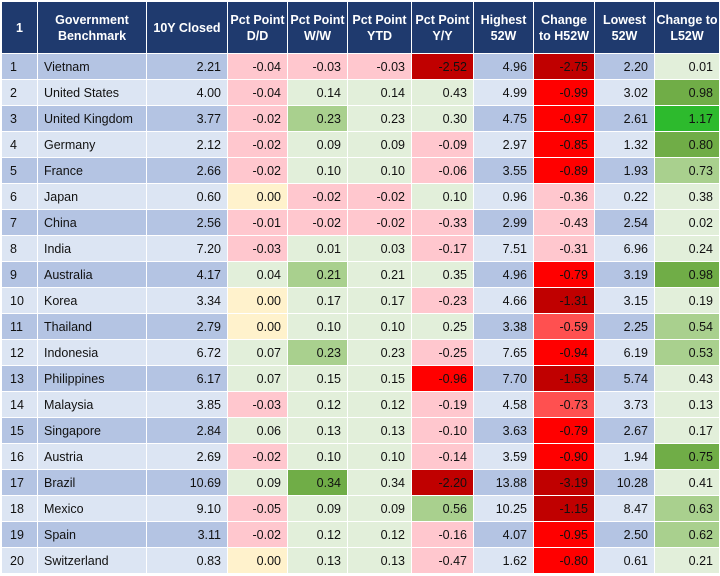 The width and height of the screenshot is (720, 576). Describe the element at coordinates (19, 300) in the screenshot. I see `cell-index: 10` at that location.